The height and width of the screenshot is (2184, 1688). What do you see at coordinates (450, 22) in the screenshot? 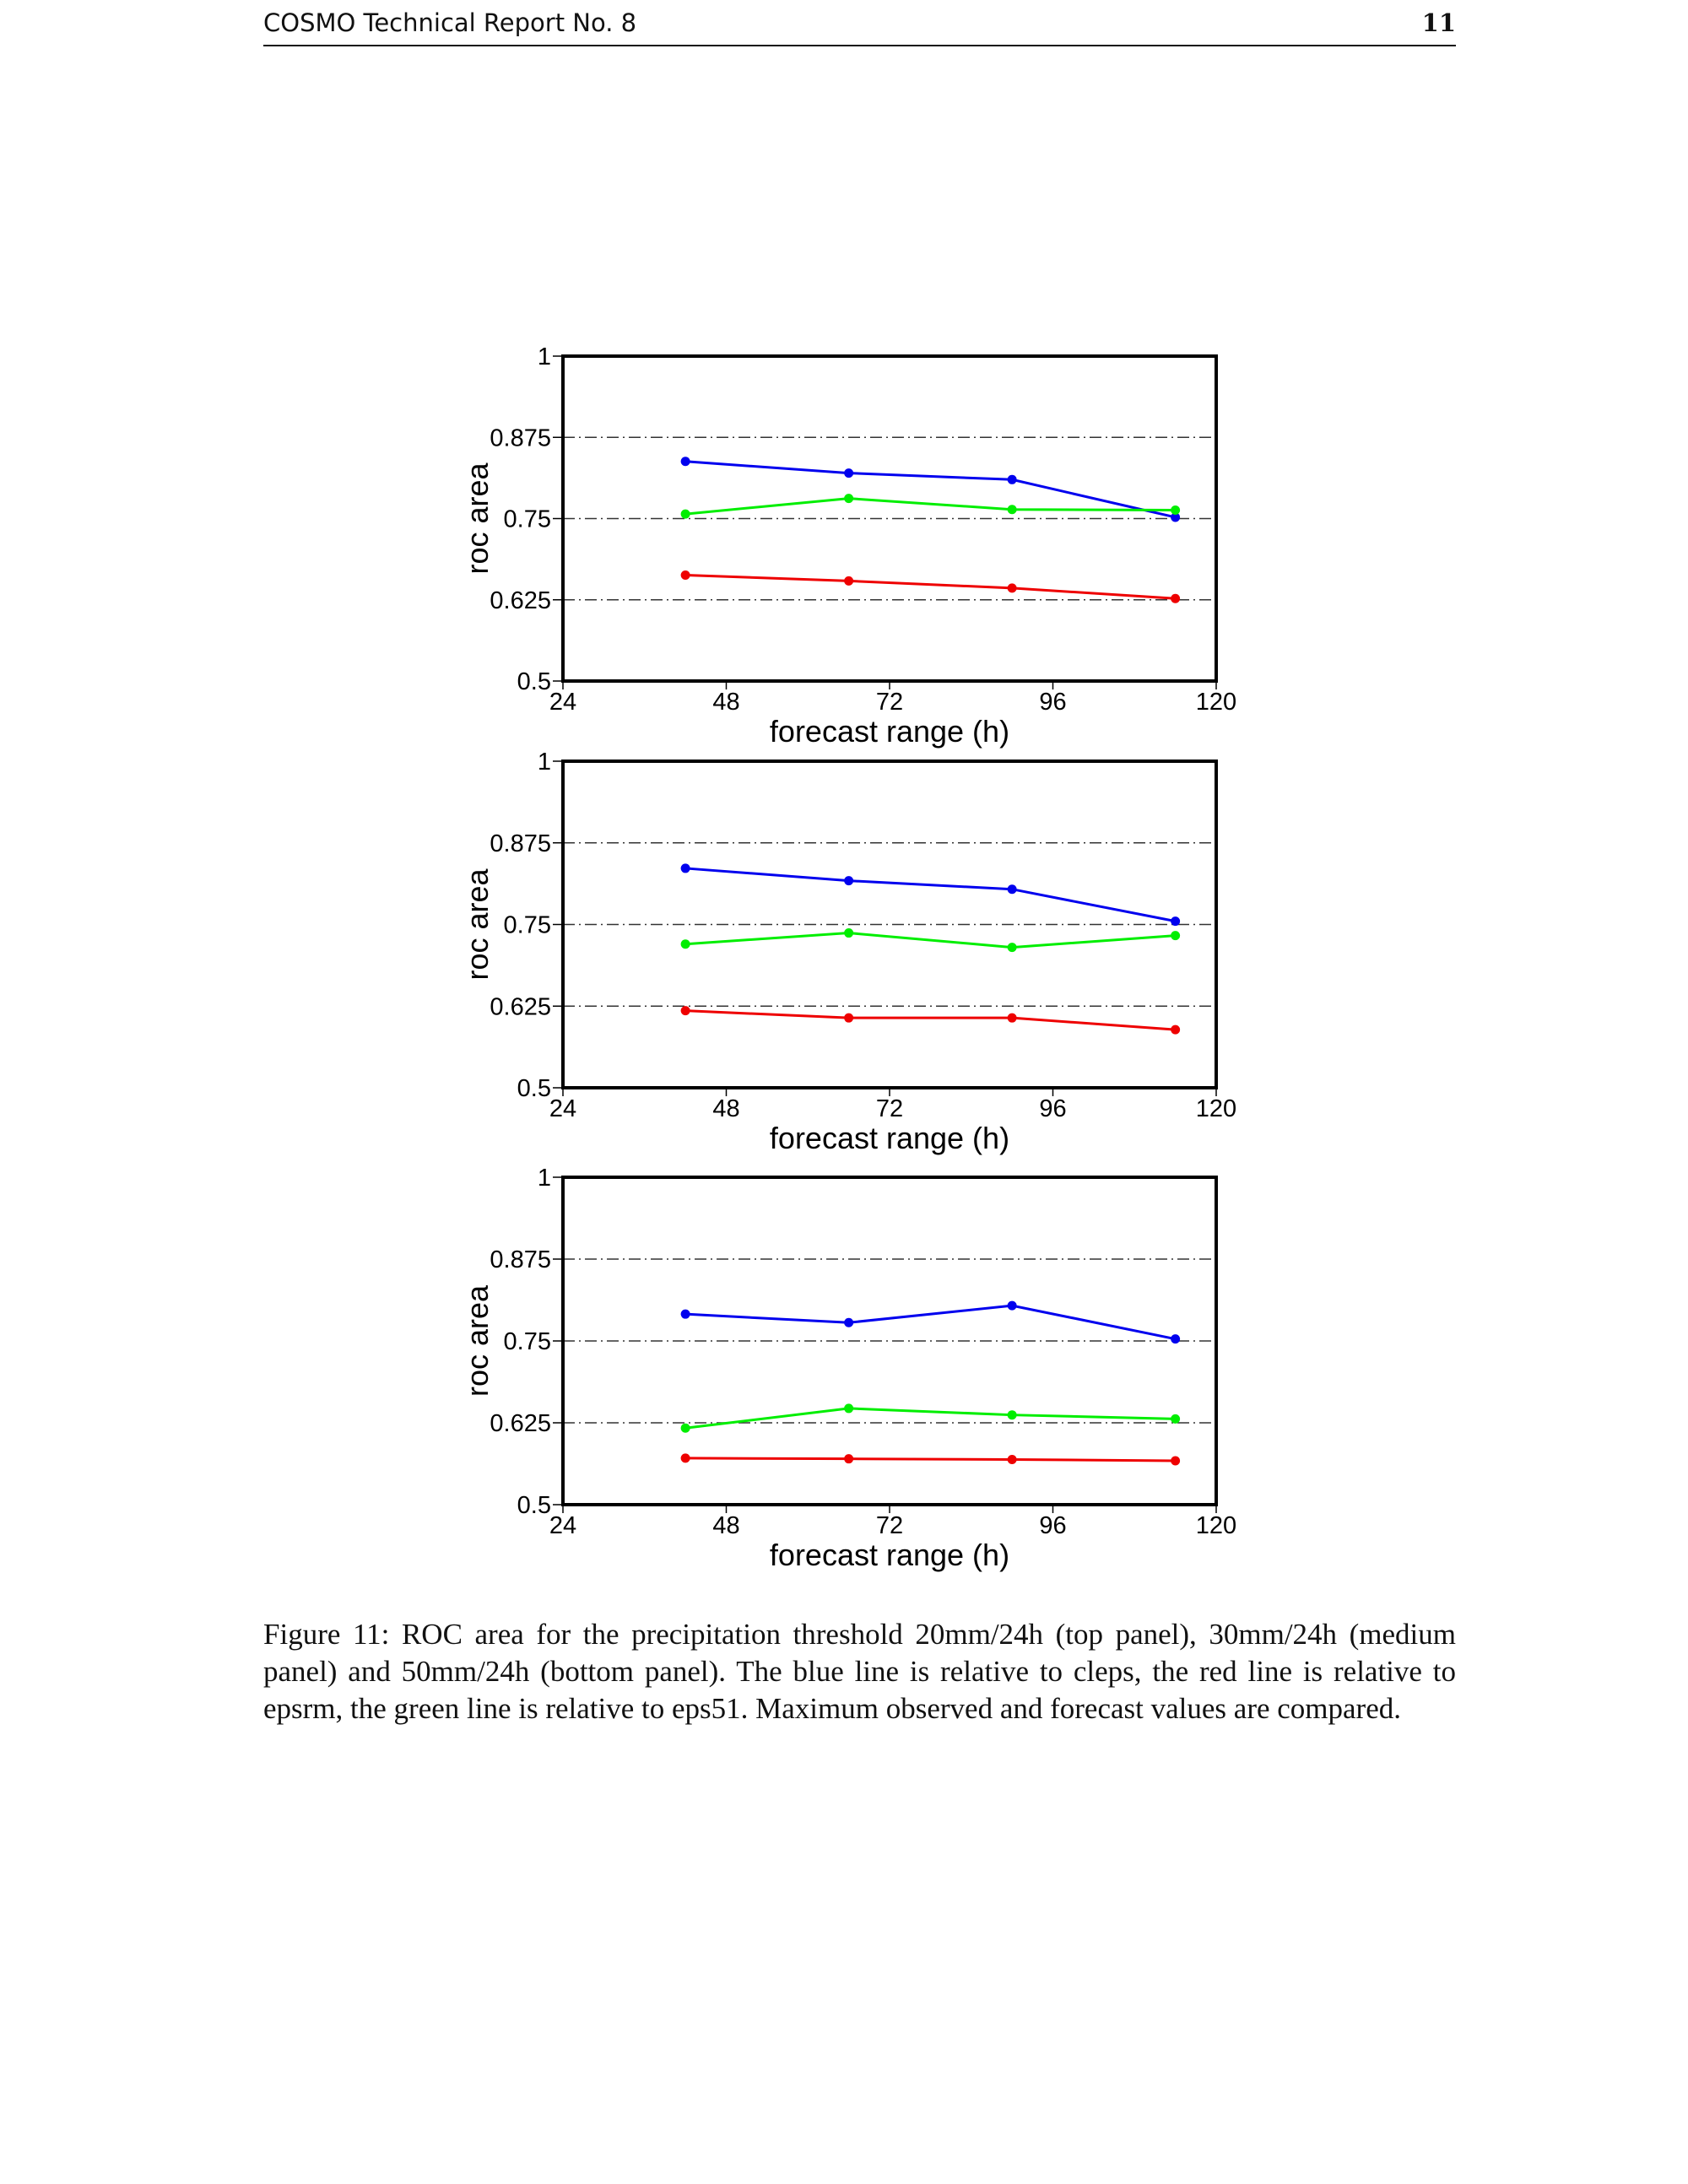
I see `running-header-title: COSMO Technical Report No. 8` at bounding box center [450, 22].